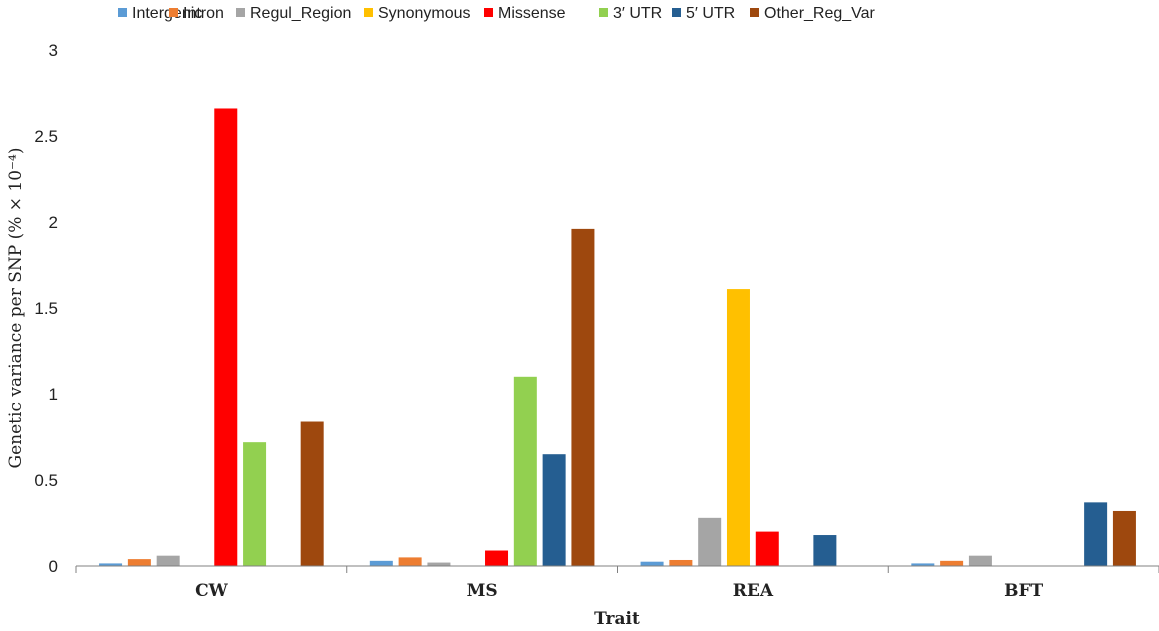  Describe the element at coordinates (53, 222) in the screenshot. I see `y-tick-label: 2` at that location.